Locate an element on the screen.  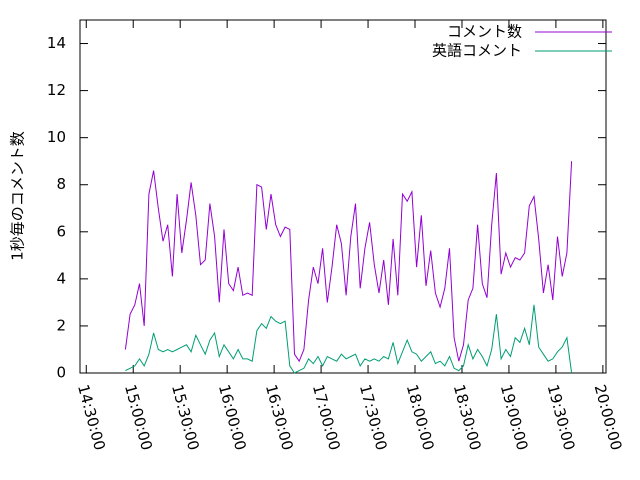
y-tick-label: 0 is located at coordinates (61, 373).